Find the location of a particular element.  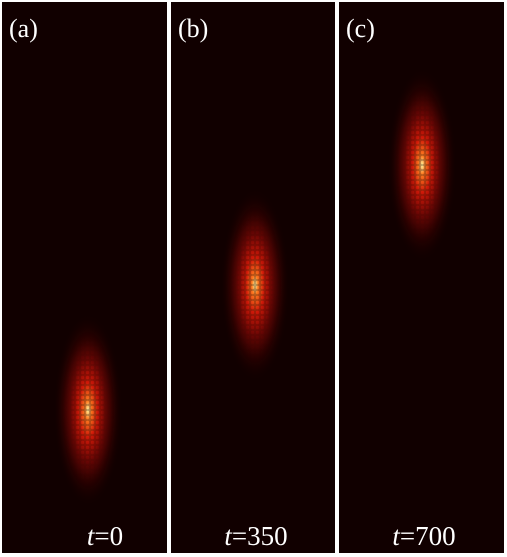

time-label: t=700 is located at coordinates (423, 536).